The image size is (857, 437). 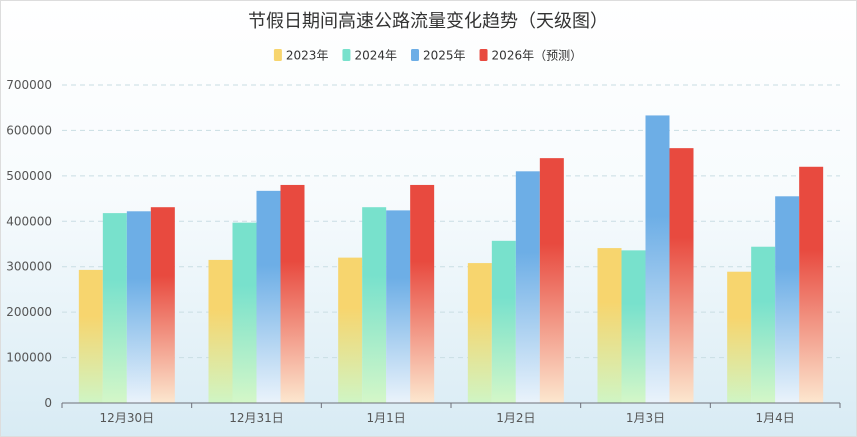 What do you see at coordinates (29, 358) in the screenshot?
I see `y-tick-label: 100000` at bounding box center [29, 358].